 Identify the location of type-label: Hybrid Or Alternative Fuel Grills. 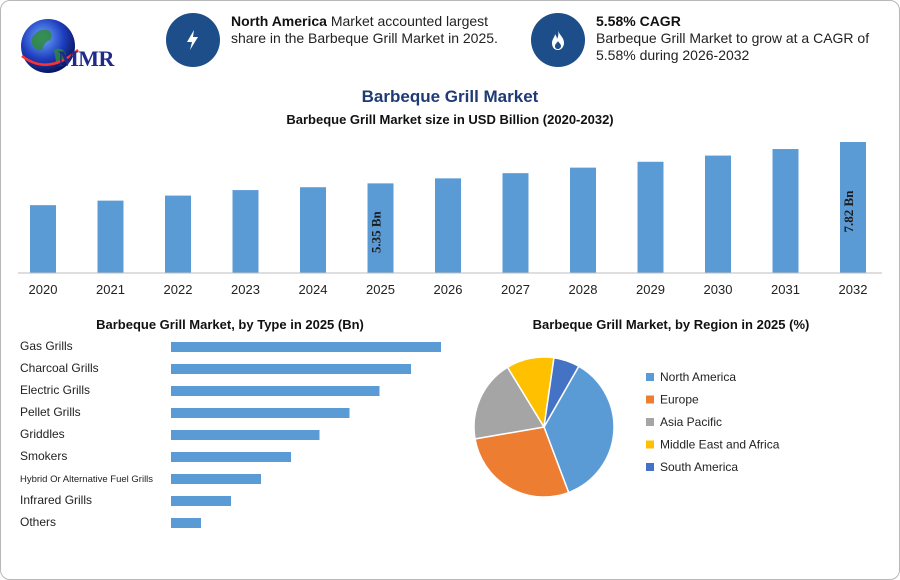
(86, 479).